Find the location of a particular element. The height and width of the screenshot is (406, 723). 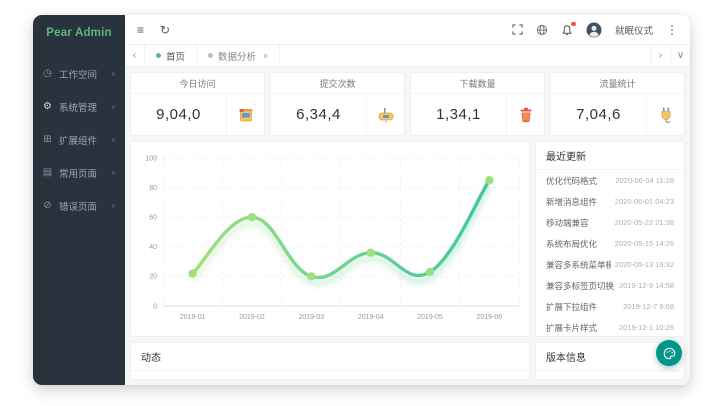

collapse-menu-icon: ≡ is located at coordinates (141, 29).